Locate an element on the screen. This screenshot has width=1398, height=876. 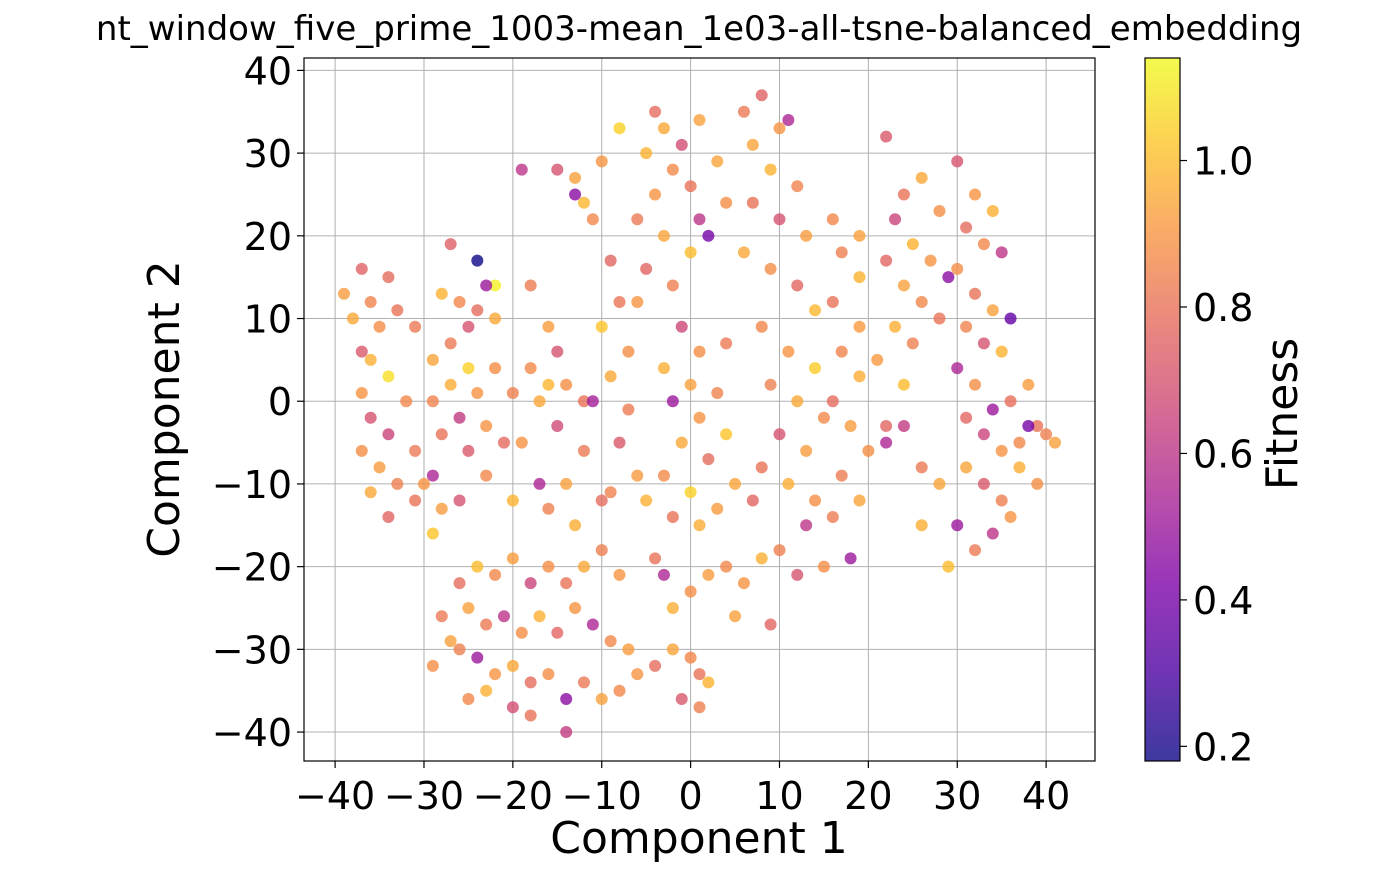
x-tick-label: 10 is located at coordinates (779, 796).